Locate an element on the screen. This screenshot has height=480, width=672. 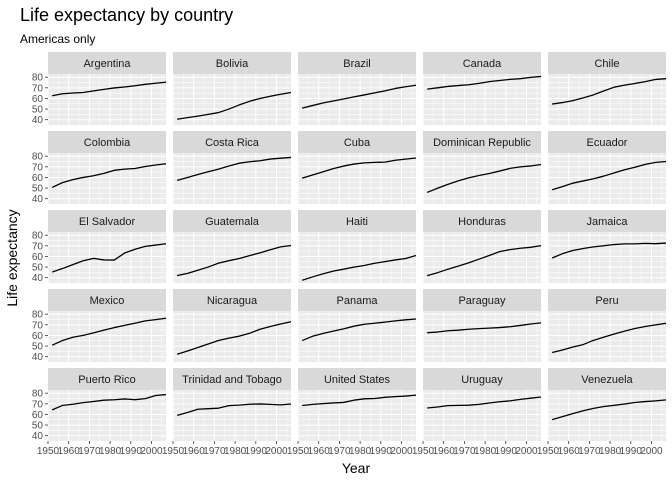
facet-label: Guatemala is located at coordinates (232, 222).